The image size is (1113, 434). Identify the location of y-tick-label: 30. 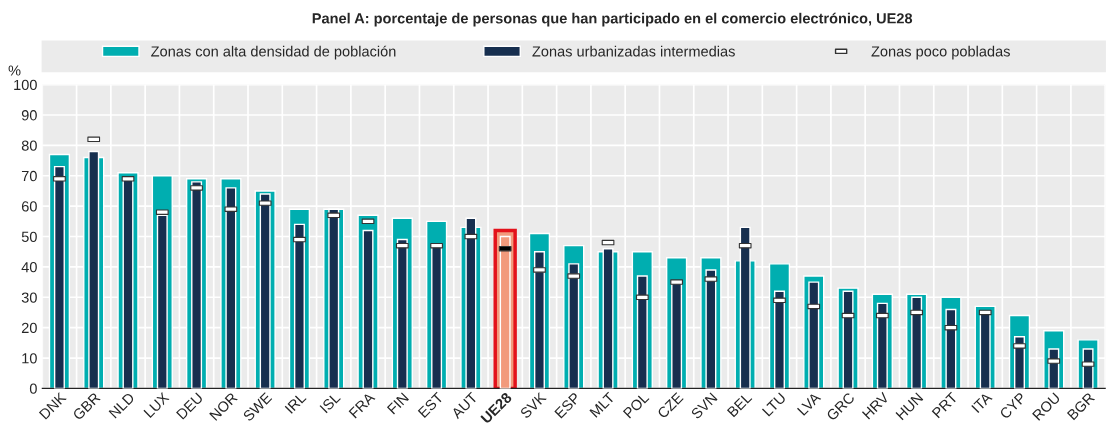
(29, 297).